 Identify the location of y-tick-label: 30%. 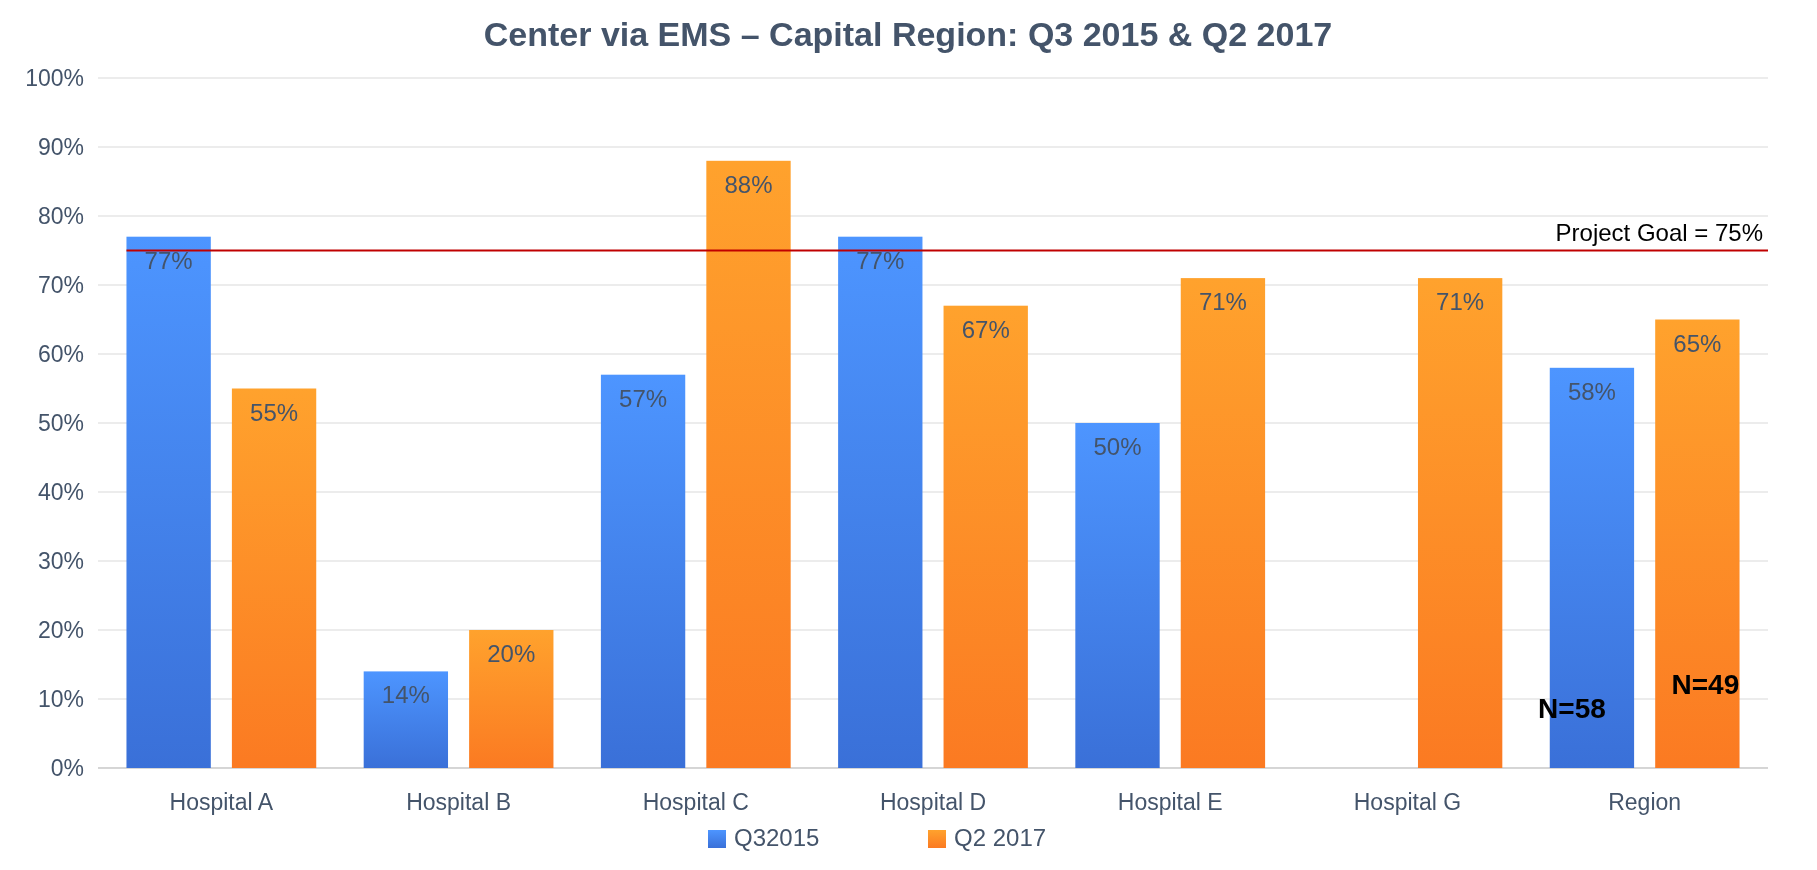
(60, 561).